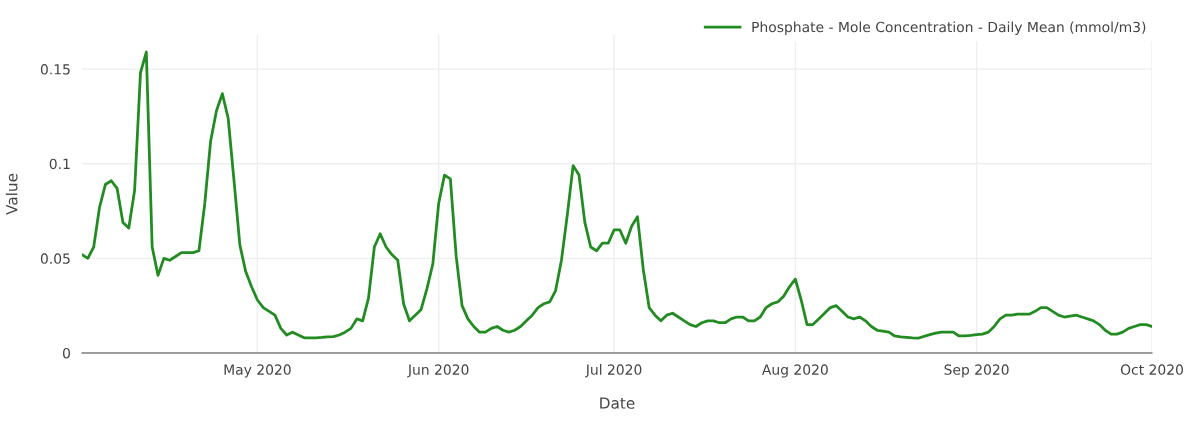  I want to click on x-axis-title: Date, so click(617, 403).